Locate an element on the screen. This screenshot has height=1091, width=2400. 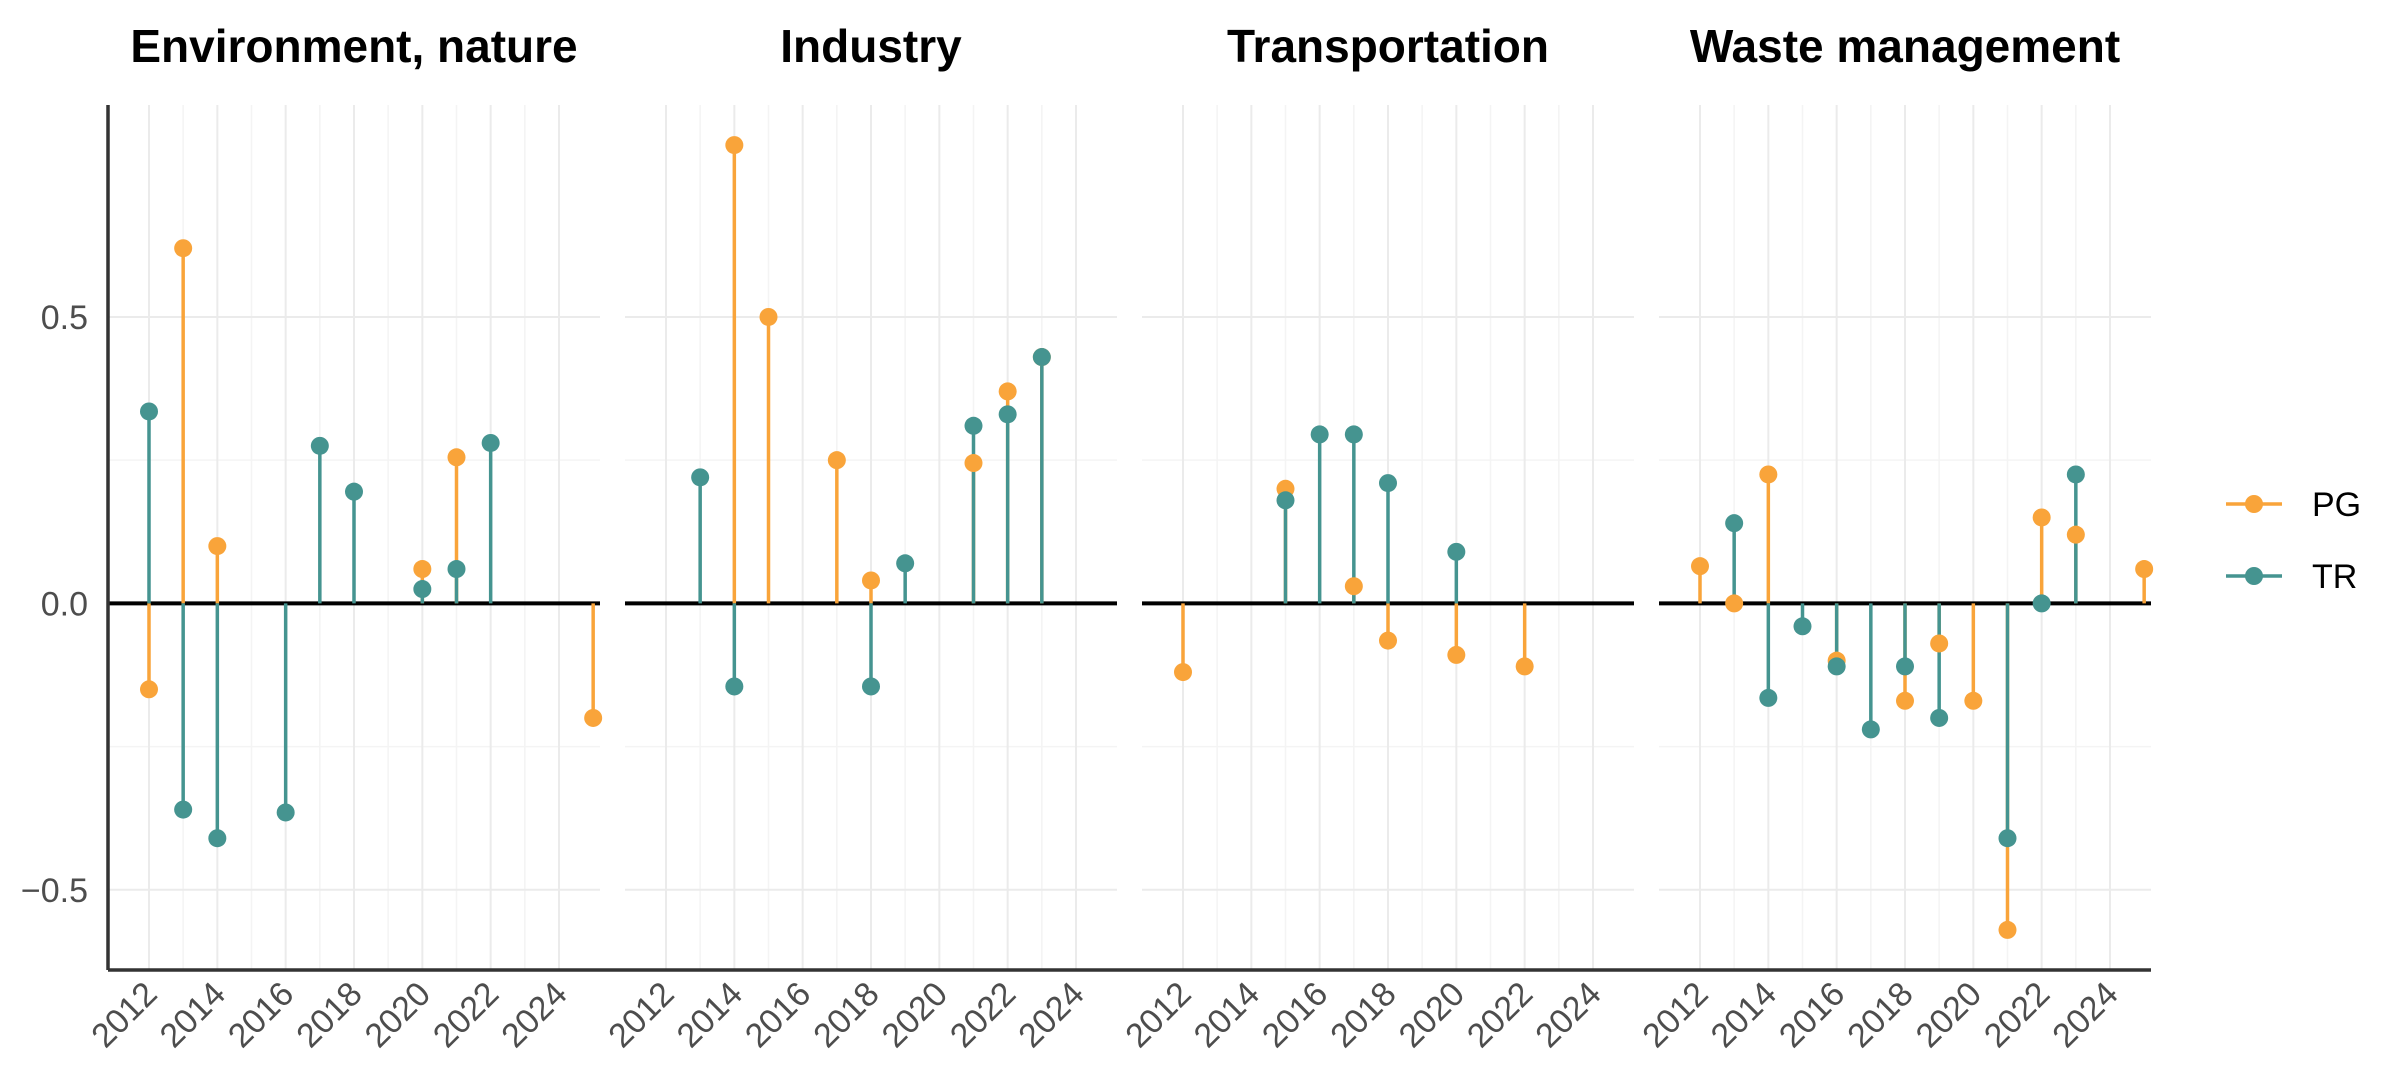
legend-label-pg: PG is located at coordinates (2336, 505).